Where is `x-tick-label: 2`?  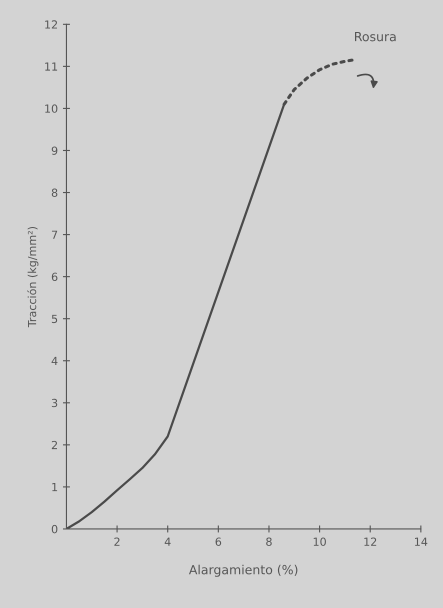 x-tick-label: 2 is located at coordinates (117, 541).